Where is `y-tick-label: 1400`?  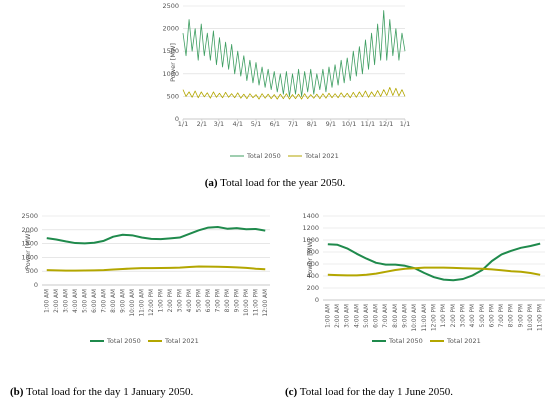
y-tick-label: 1400 is located at coordinates (310, 216).